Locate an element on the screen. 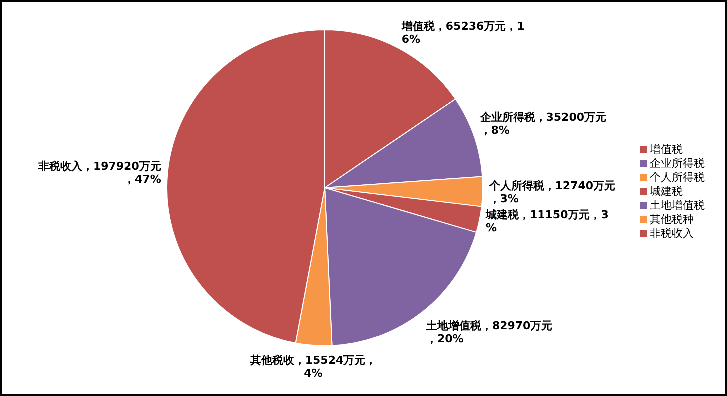 Image resolution: width=727 pixels, height=396 pixels. data-label: 土地增值税，82970万元，20% is located at coordinates (489, 332).